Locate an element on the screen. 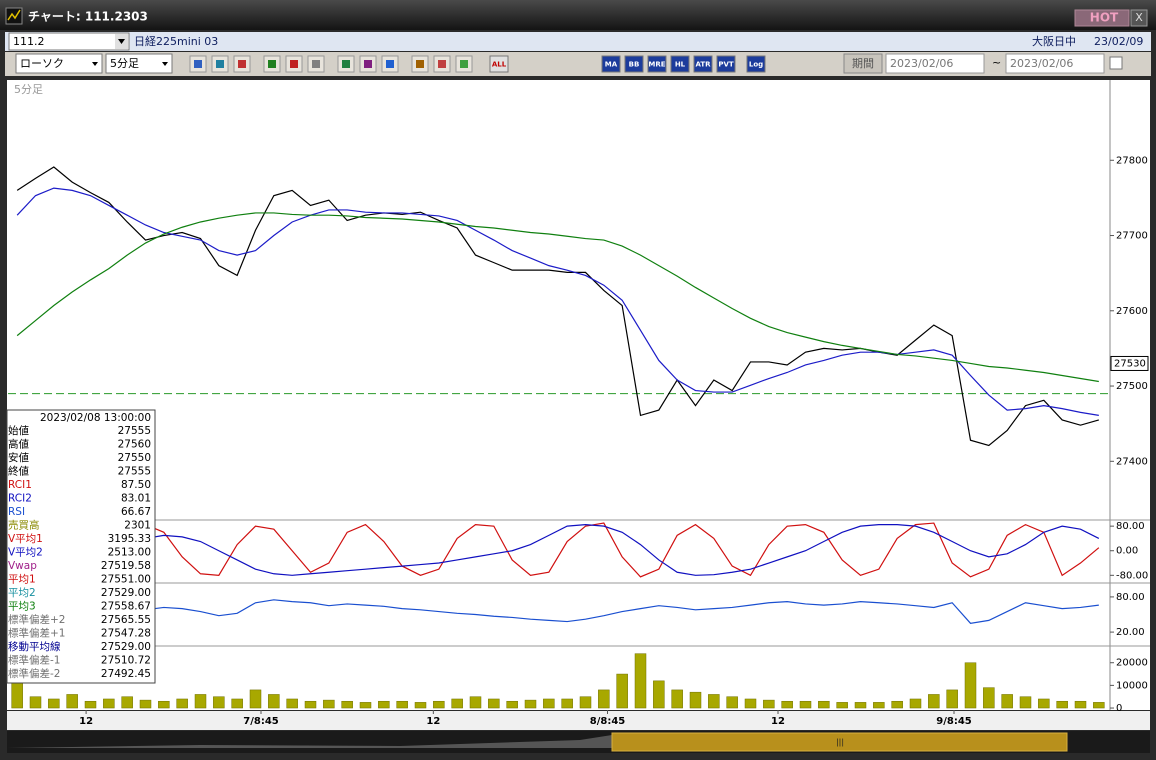  tool-button-label: PVT is located at coordinates (726, 65).